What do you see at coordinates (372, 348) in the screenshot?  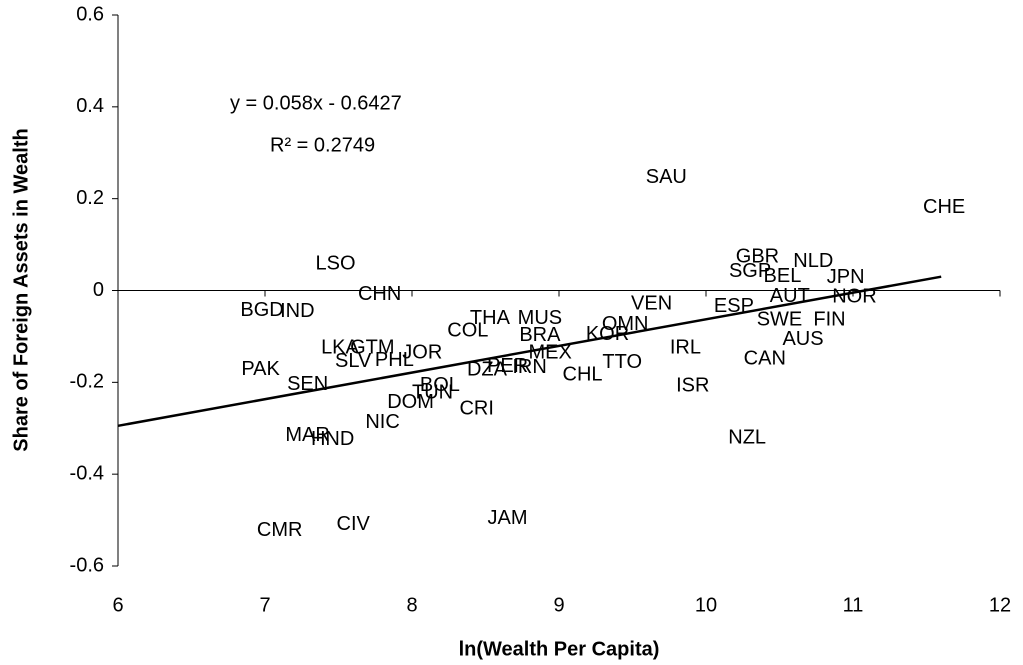 I see `point-label: GTM` at bounding box center [372, 348].